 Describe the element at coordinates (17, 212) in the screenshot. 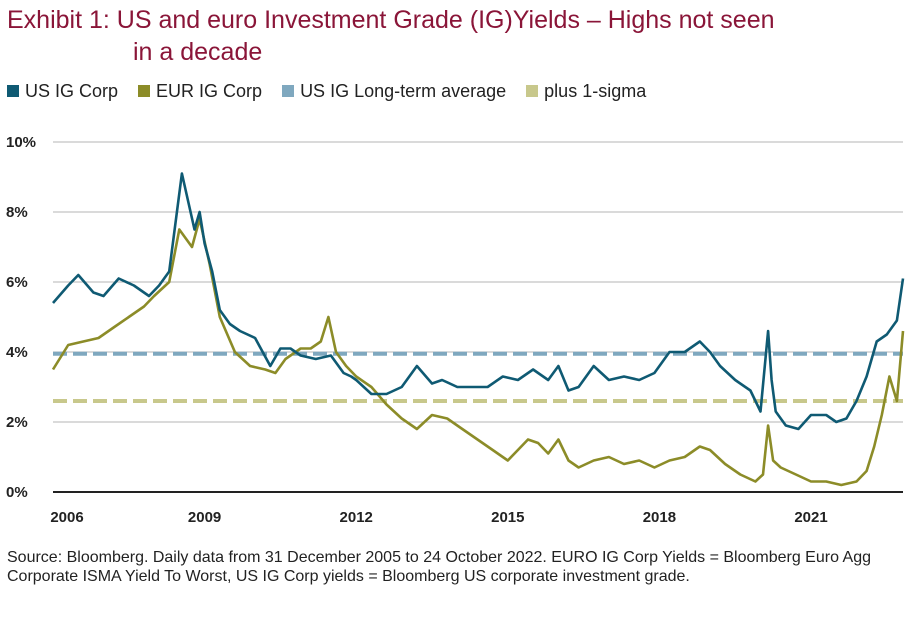

I see `y-tick-label-8: 8%` at that location.